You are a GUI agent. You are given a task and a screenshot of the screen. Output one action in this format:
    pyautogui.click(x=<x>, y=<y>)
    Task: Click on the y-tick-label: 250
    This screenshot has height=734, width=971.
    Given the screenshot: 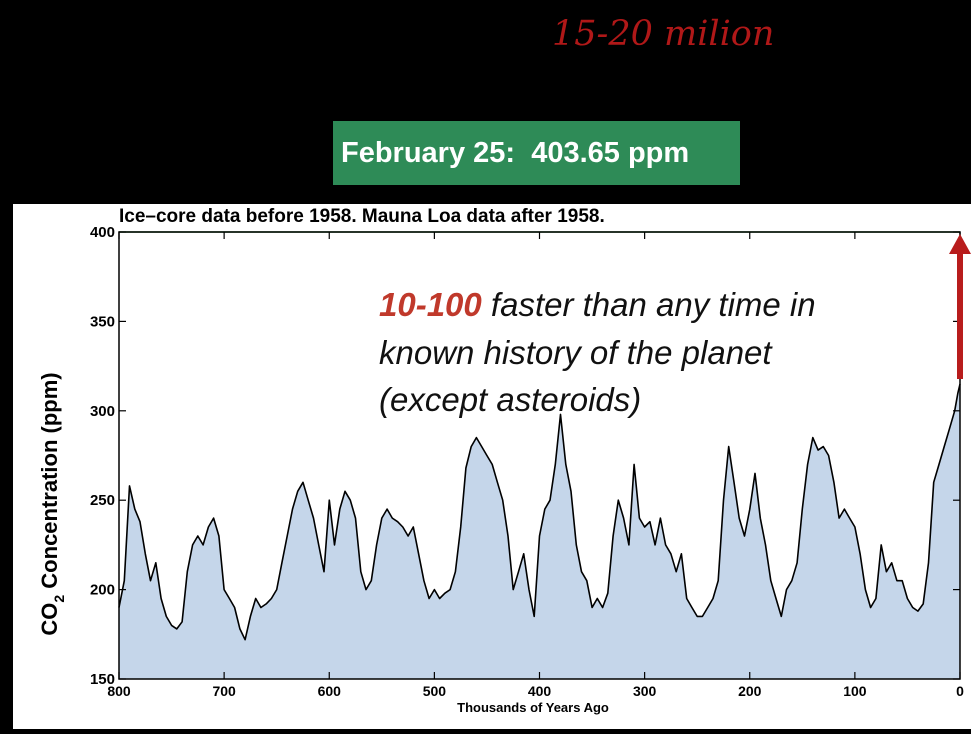 What is the action you would take?
    pyautogui.click(x=102, y=500)
    